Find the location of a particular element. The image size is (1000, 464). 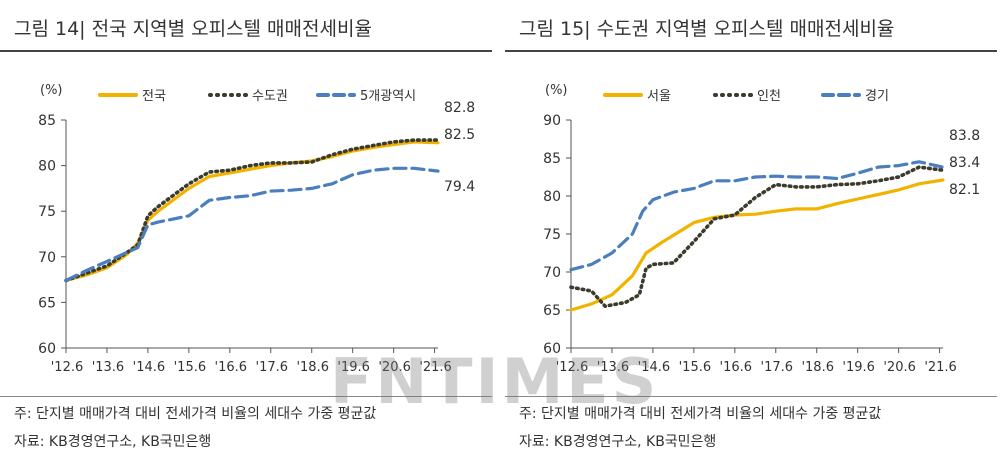

end-value-label: 83.4 is located at coordinates (964, 163).